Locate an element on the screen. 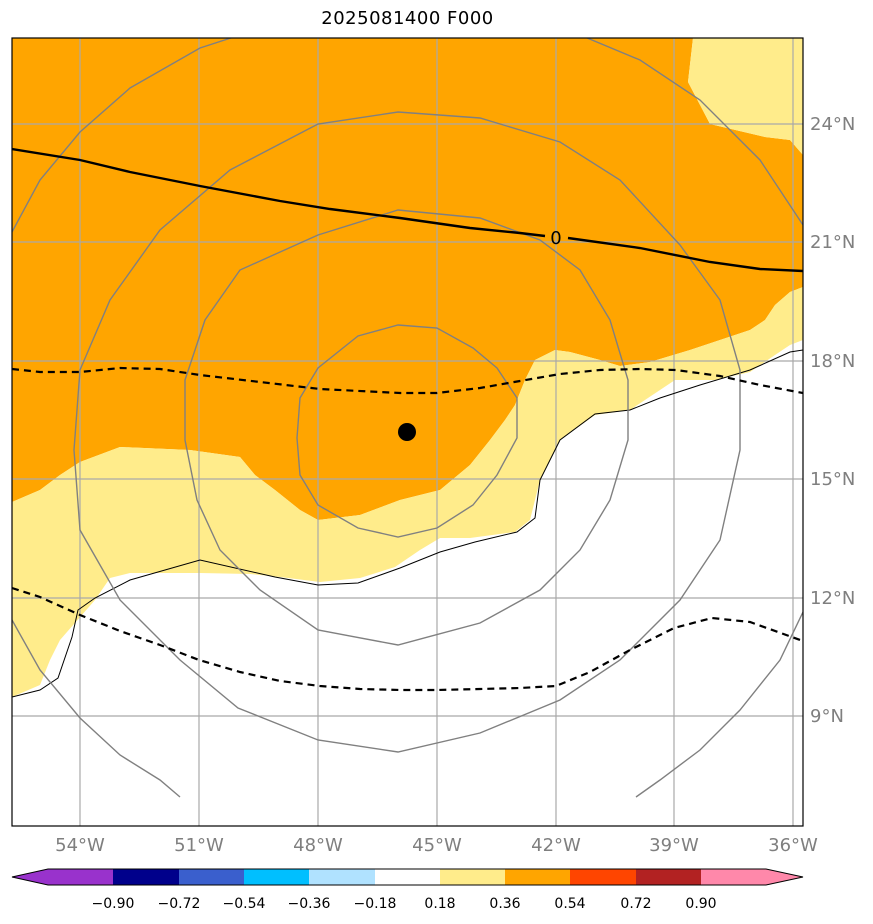 Image resolution: width=873 pixels, height=924 pixels. lon-label: 42°W is located at coordinates (556, 845).